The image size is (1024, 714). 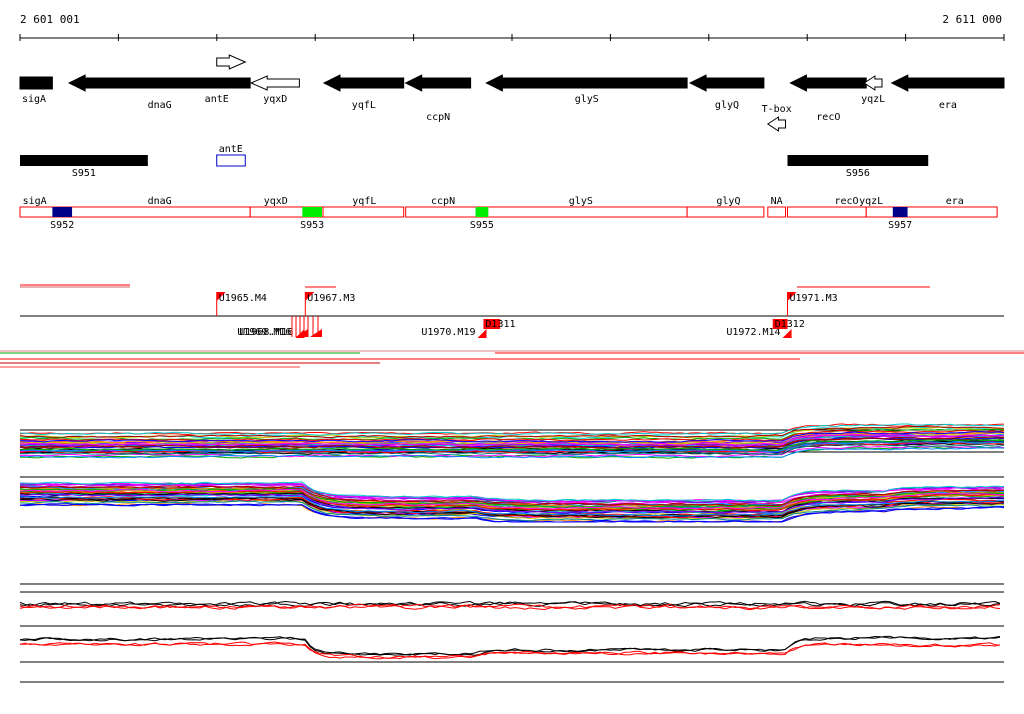 I want to click on site-marker-s957, so click(x=900, y=212).